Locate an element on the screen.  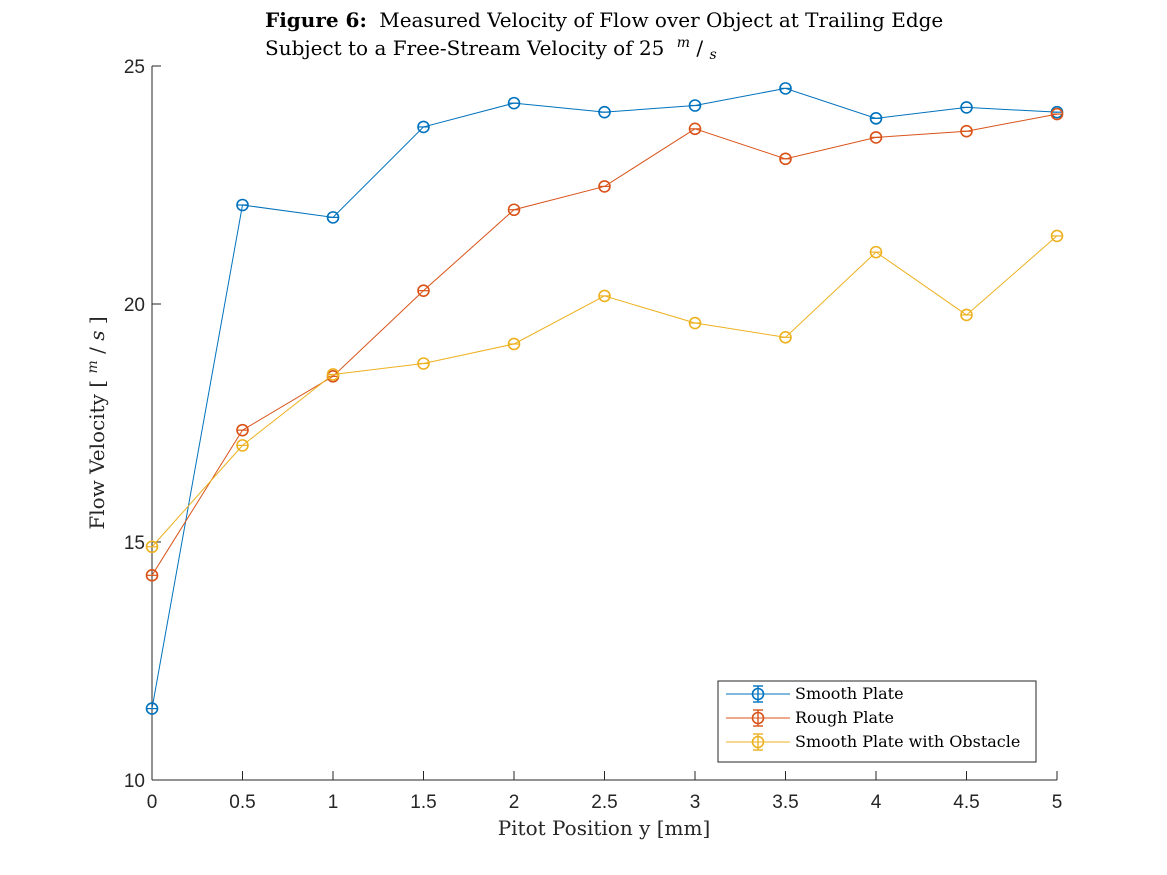
x-tick-label: 3.5 is located at coordinates (785, 802).